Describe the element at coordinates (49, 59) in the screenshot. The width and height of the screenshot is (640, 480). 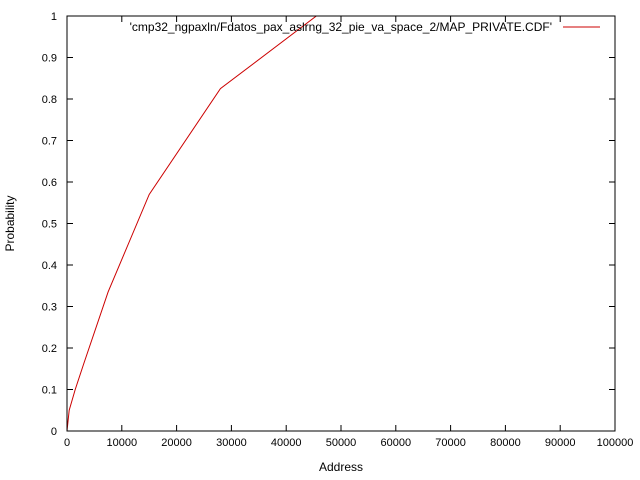
I see `y-tick-label: 0.9` at that location.